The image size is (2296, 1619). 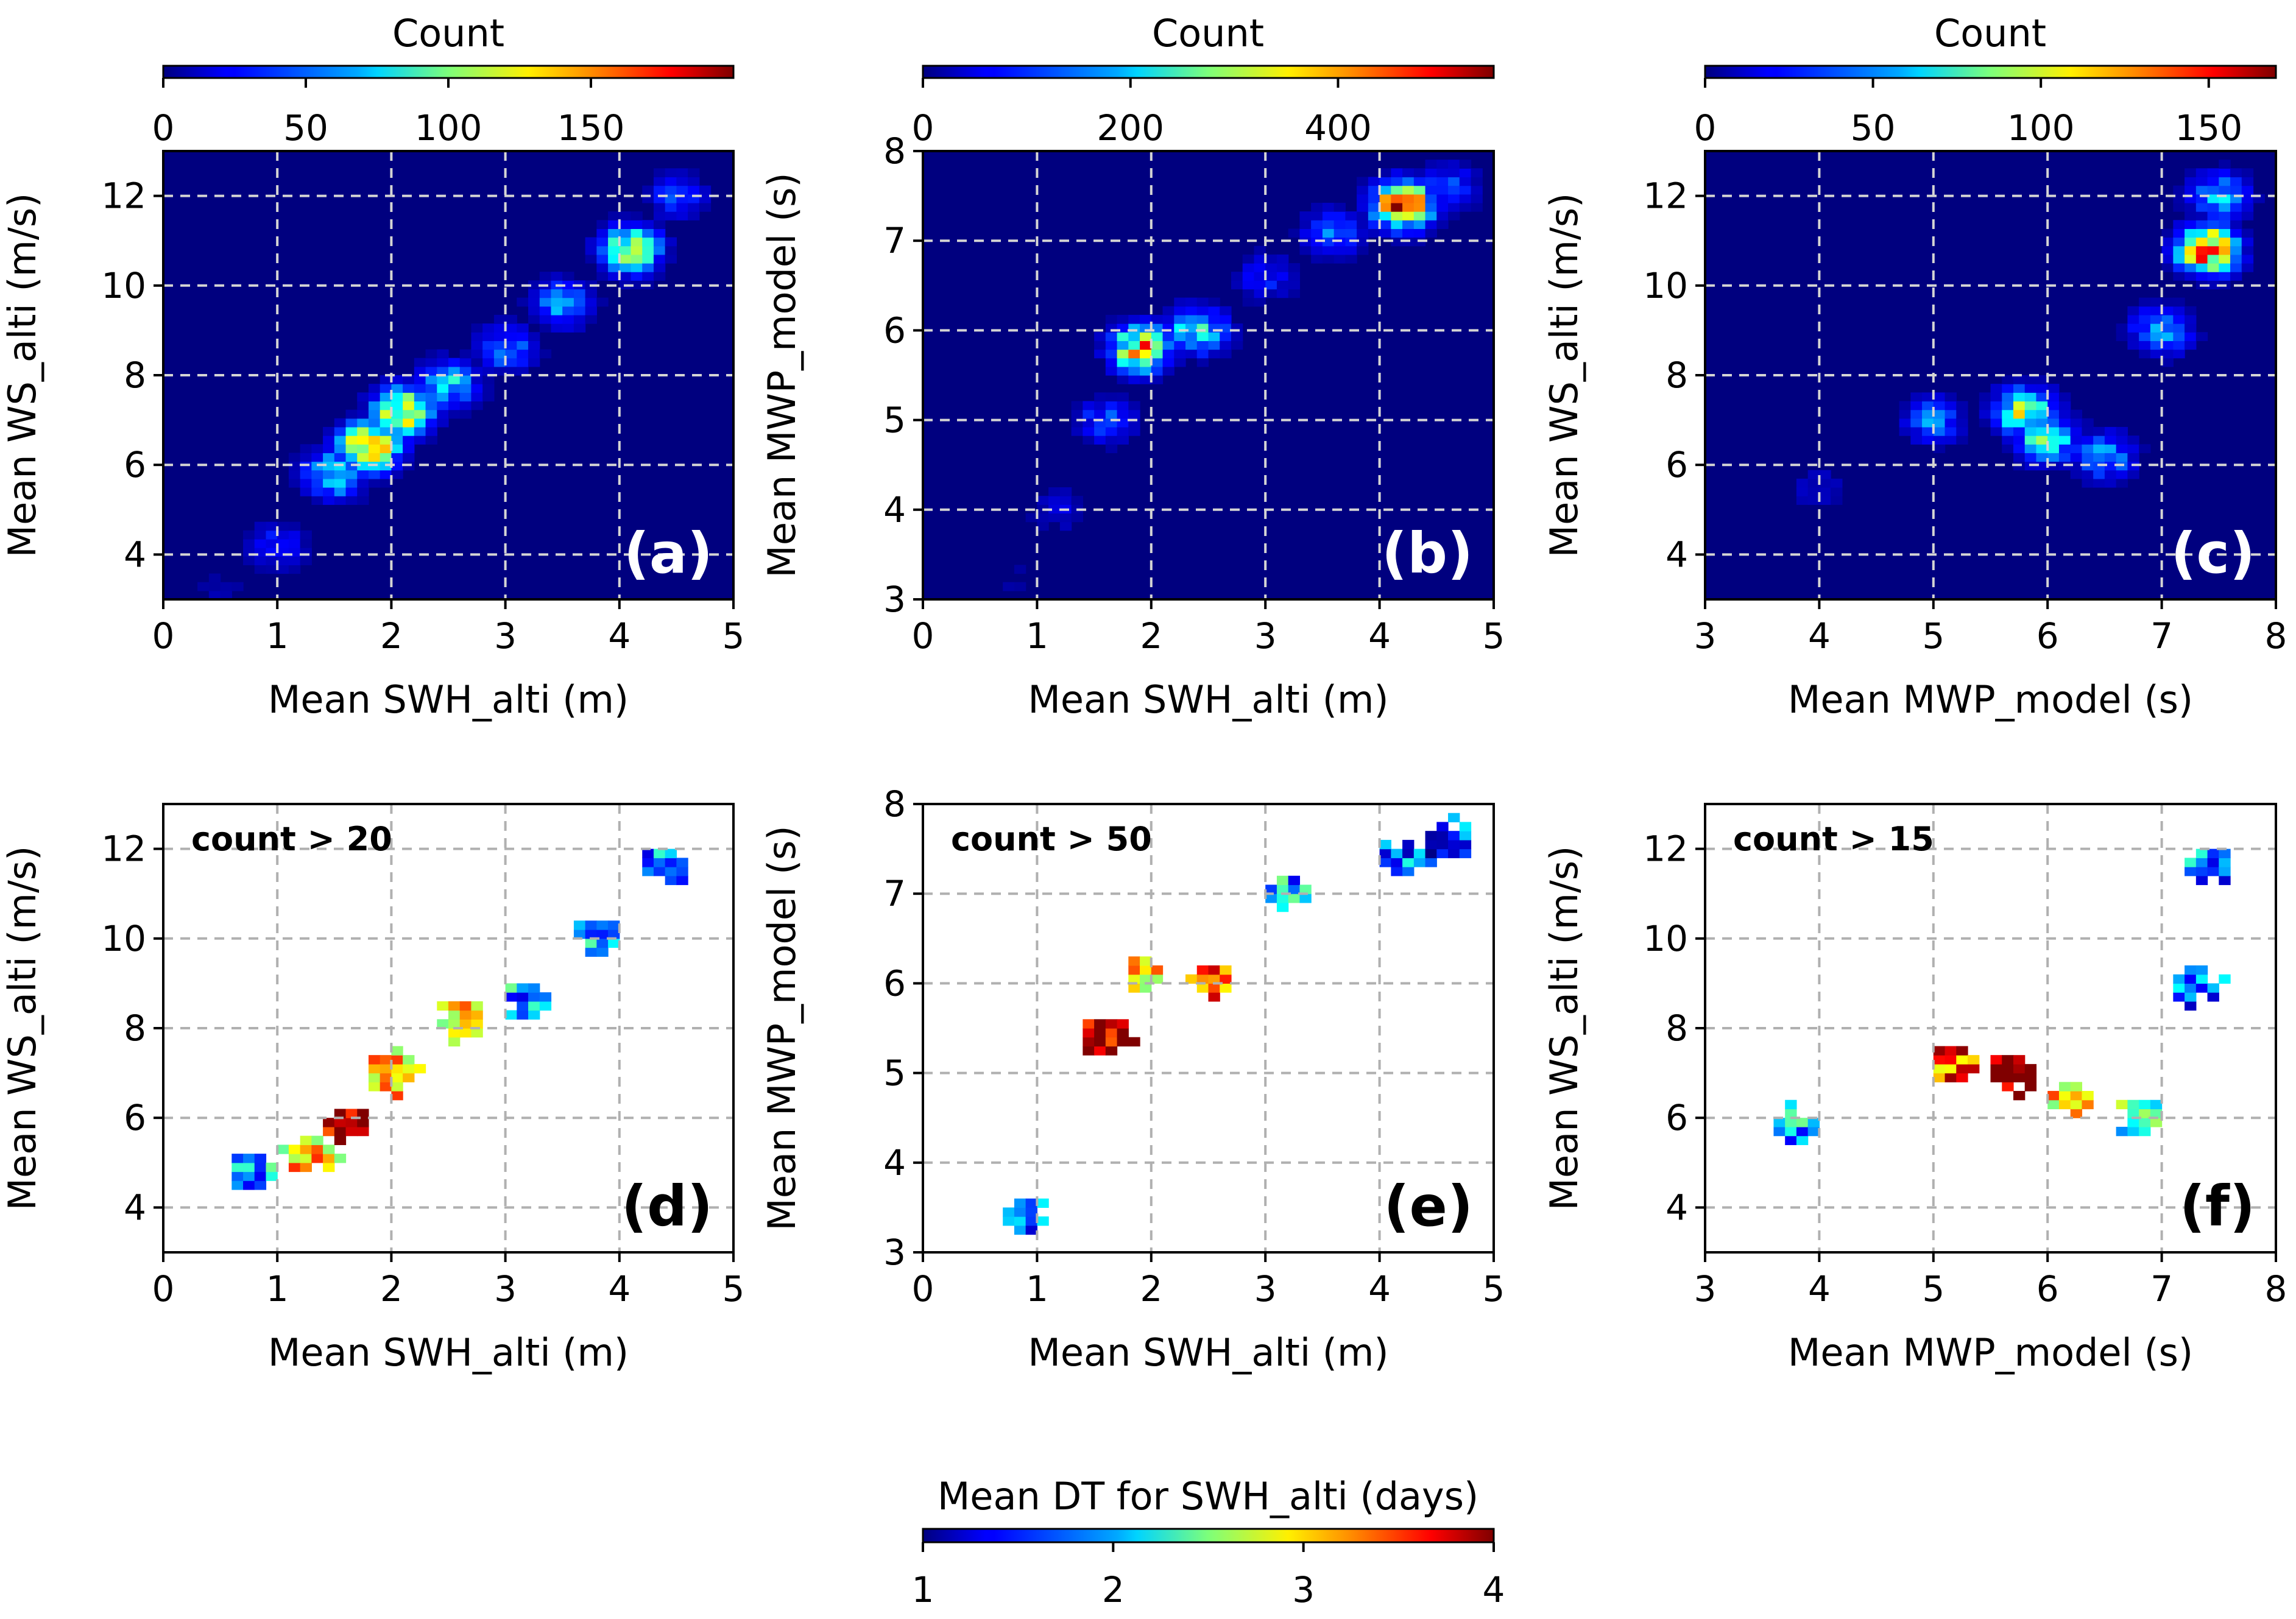 I want to click on count-threshold-note-e: count > 50, so click(x=1051, y=839).